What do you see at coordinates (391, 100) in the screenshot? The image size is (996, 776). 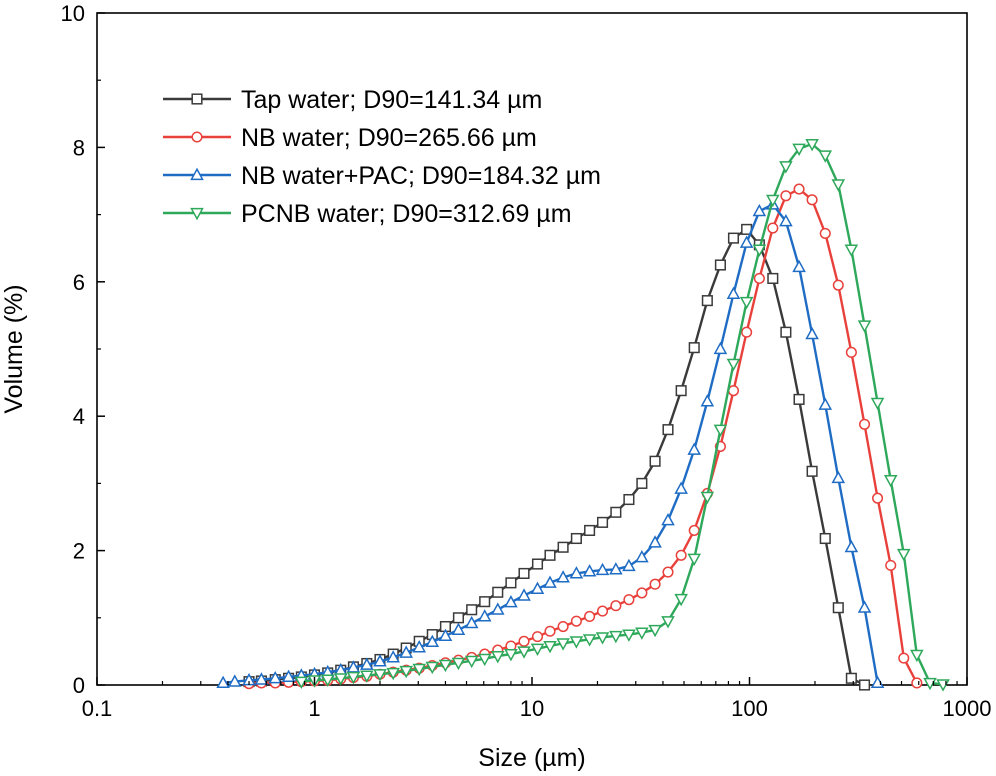 I see `legend-label: Tap water; D90=141.34 µm` at bounding box center [391, 100].